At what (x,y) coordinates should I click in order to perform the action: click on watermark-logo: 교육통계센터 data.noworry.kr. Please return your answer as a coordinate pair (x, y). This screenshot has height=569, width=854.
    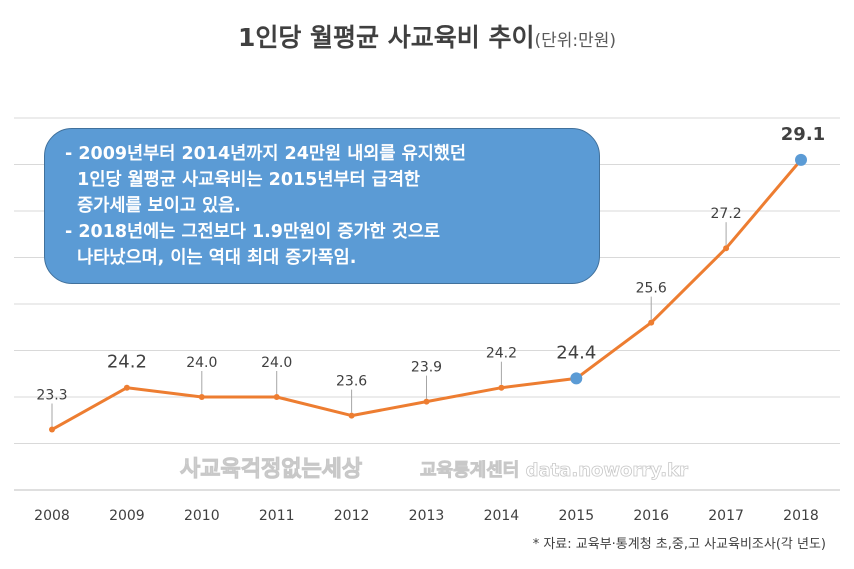
    Looking at the image, I should click on (554, 470).